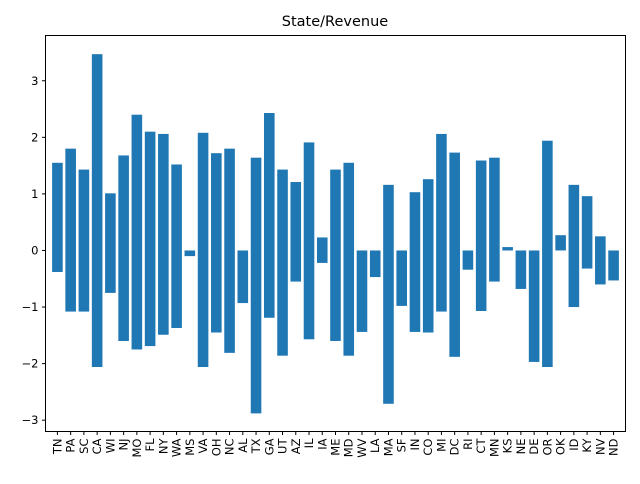  I want to click on bar-ri, so click(468, 260).